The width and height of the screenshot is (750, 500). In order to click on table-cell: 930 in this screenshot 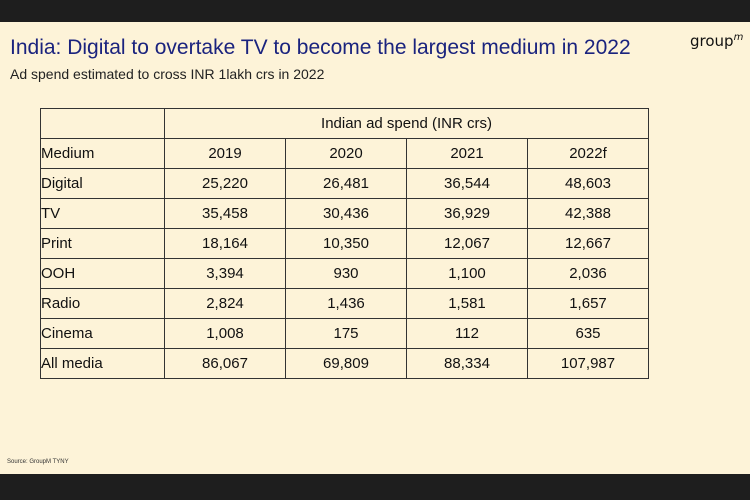, I will do `click(346, 273)`.